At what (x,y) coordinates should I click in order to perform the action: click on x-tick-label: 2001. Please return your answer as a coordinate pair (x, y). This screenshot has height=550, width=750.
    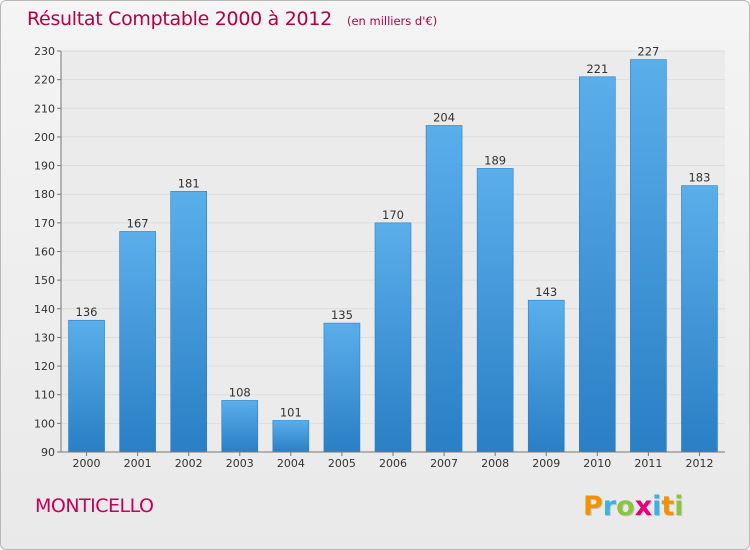
    Looking at the image, I should click on (138, 463).